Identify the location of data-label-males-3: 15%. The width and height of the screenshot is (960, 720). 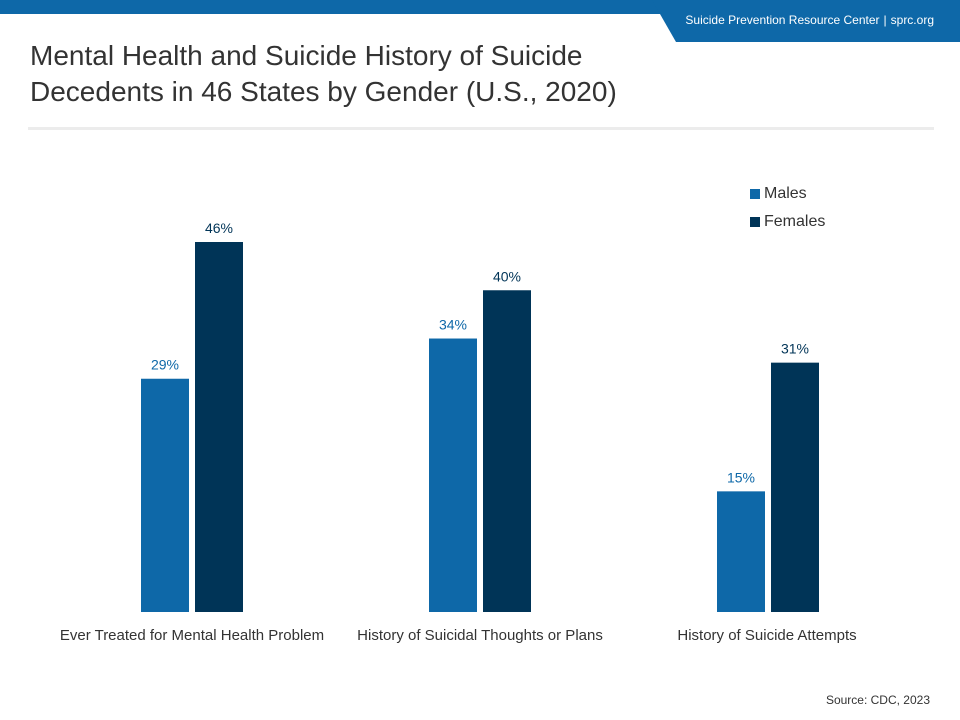
(741, 477).